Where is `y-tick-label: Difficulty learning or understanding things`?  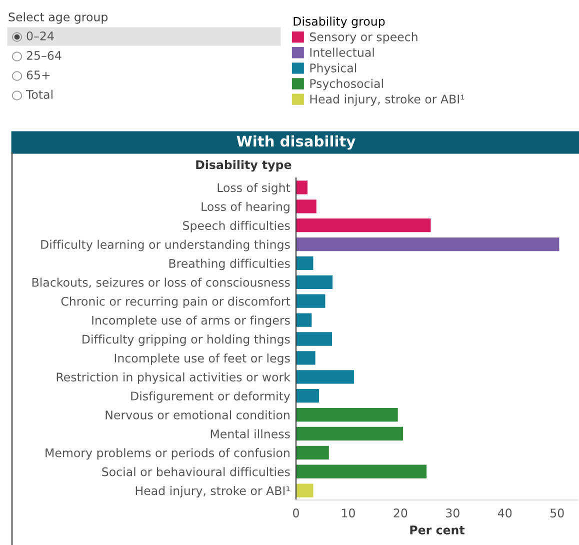 y-tick-label: Difficulty learning or understanding things is located at coordinates (165, 246).